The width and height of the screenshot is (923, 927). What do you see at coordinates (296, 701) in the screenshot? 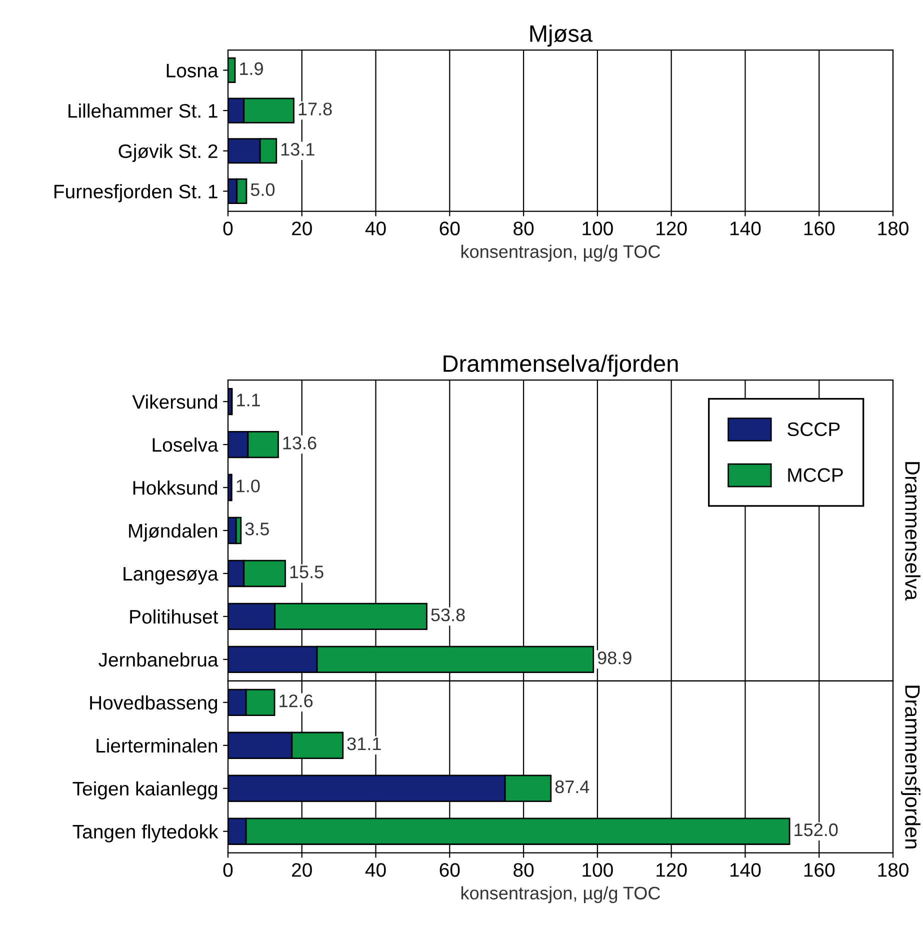
I see `total-label: 12.6` at bounding box center [296, 701].